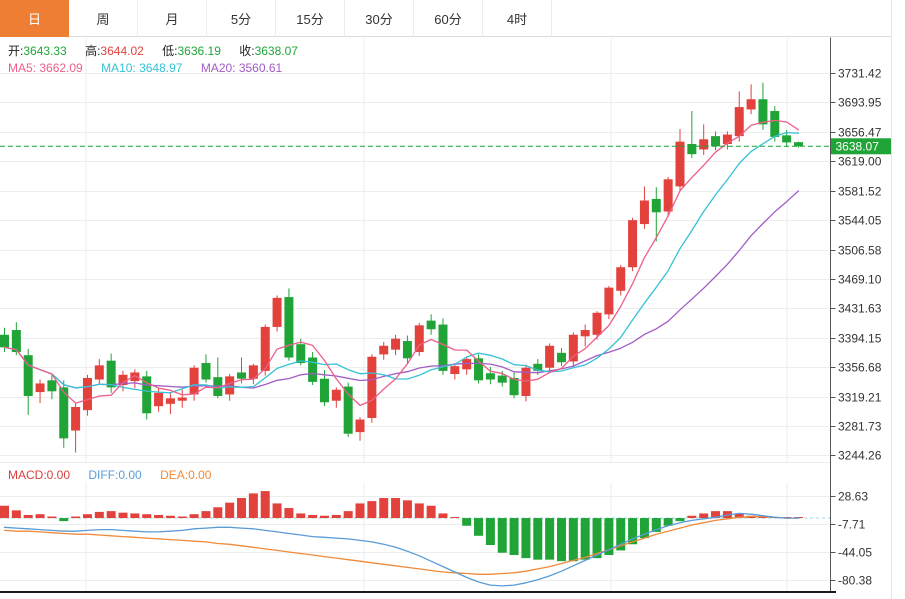  I want to click on price-axis-label: 3431.63, so click(860, 309).